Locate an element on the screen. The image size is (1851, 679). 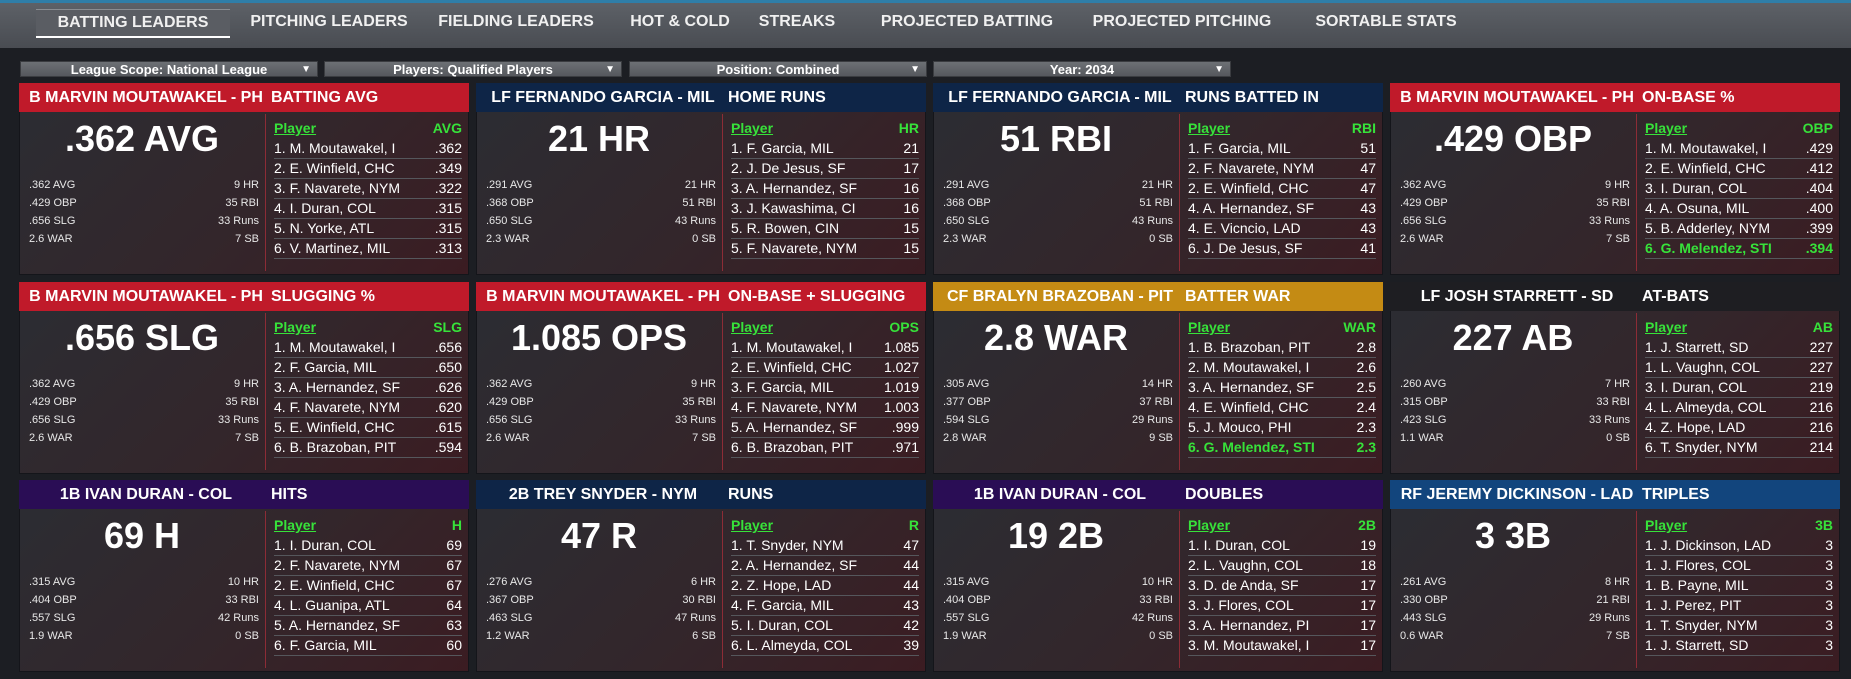
column-stat: AB is located at coordinates (1822, 327).